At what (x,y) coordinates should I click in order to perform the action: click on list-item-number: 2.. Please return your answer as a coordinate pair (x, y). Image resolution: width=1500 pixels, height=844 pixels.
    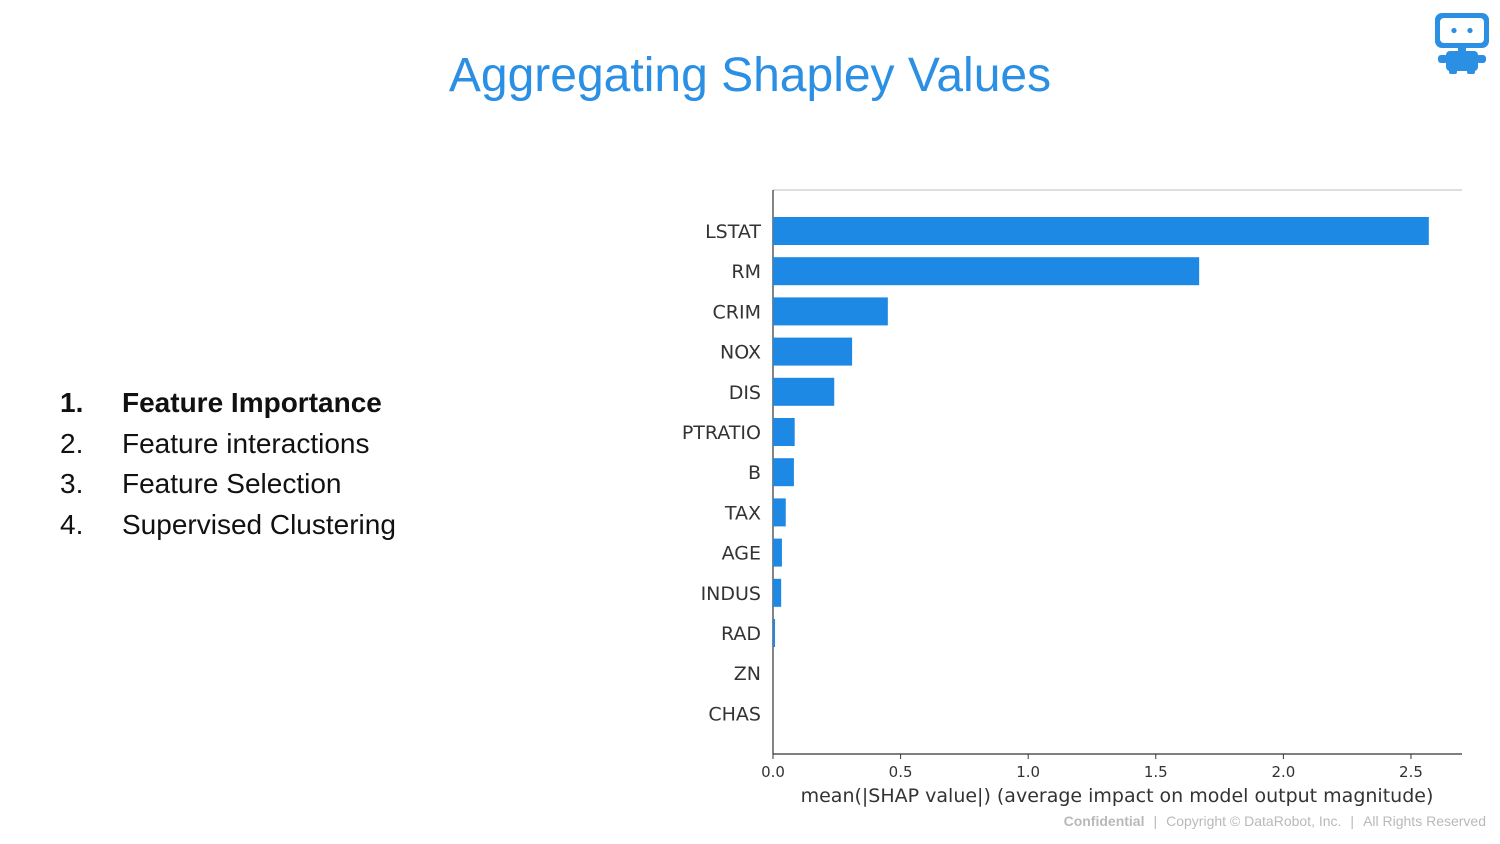
    Looking at the image, I should click on (72, 443).